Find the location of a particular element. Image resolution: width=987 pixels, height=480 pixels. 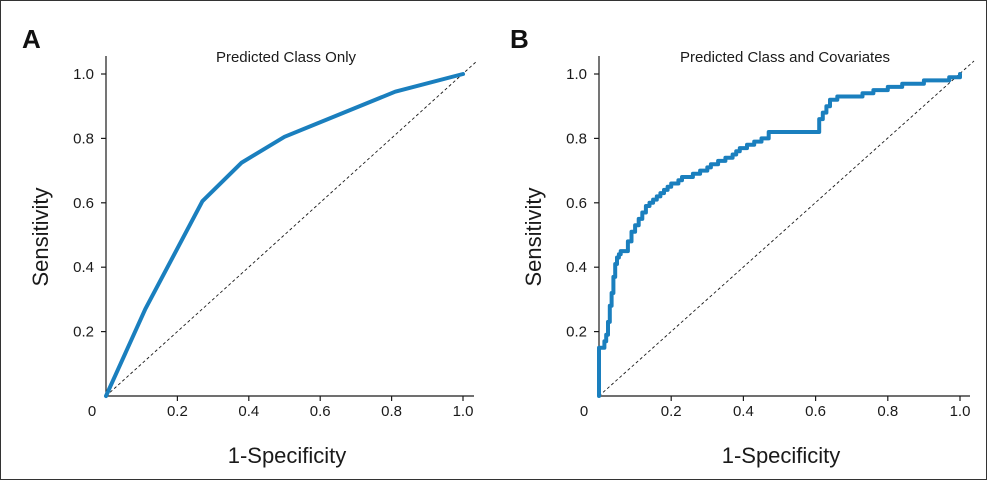

panel-a-x-tick-label-4: 1.0 is located at coordinates (463, 411).